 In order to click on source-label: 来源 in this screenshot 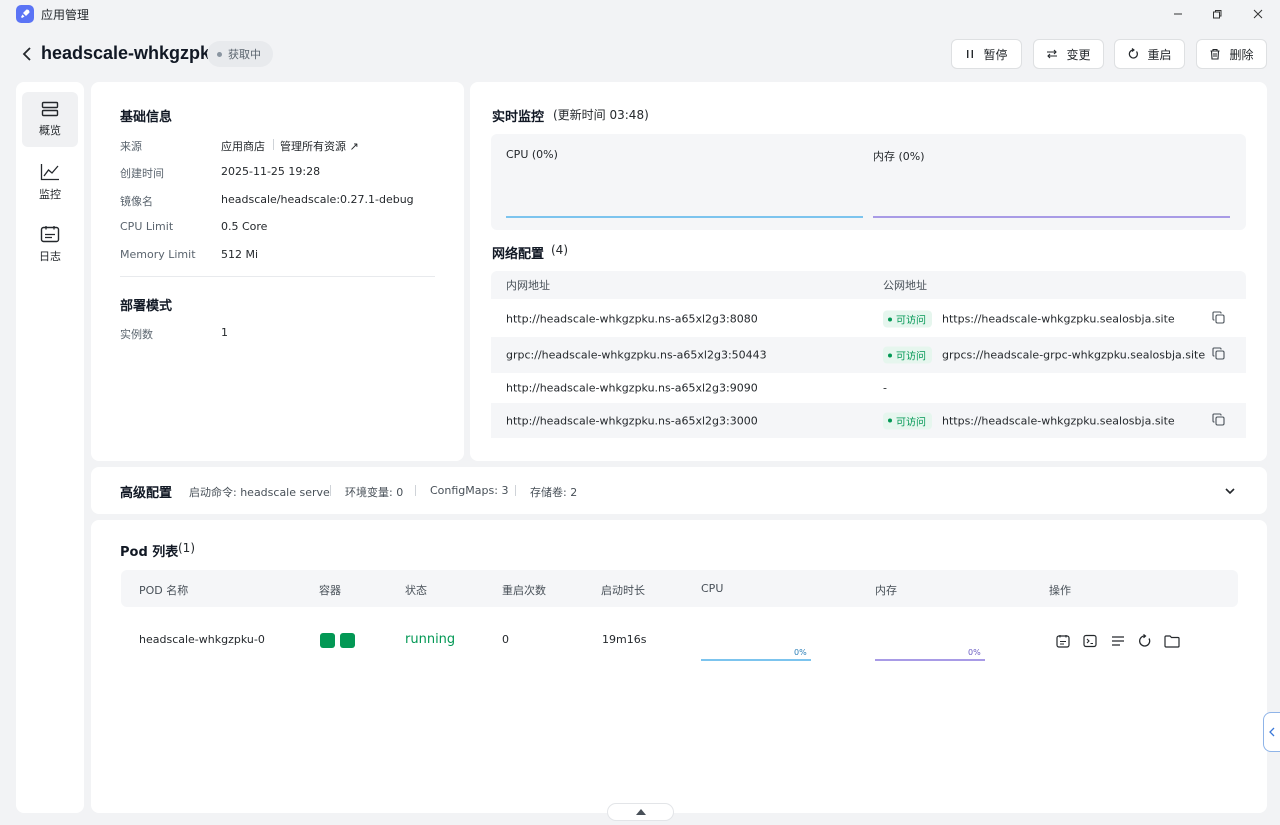, I will do `click(131, 146)`.